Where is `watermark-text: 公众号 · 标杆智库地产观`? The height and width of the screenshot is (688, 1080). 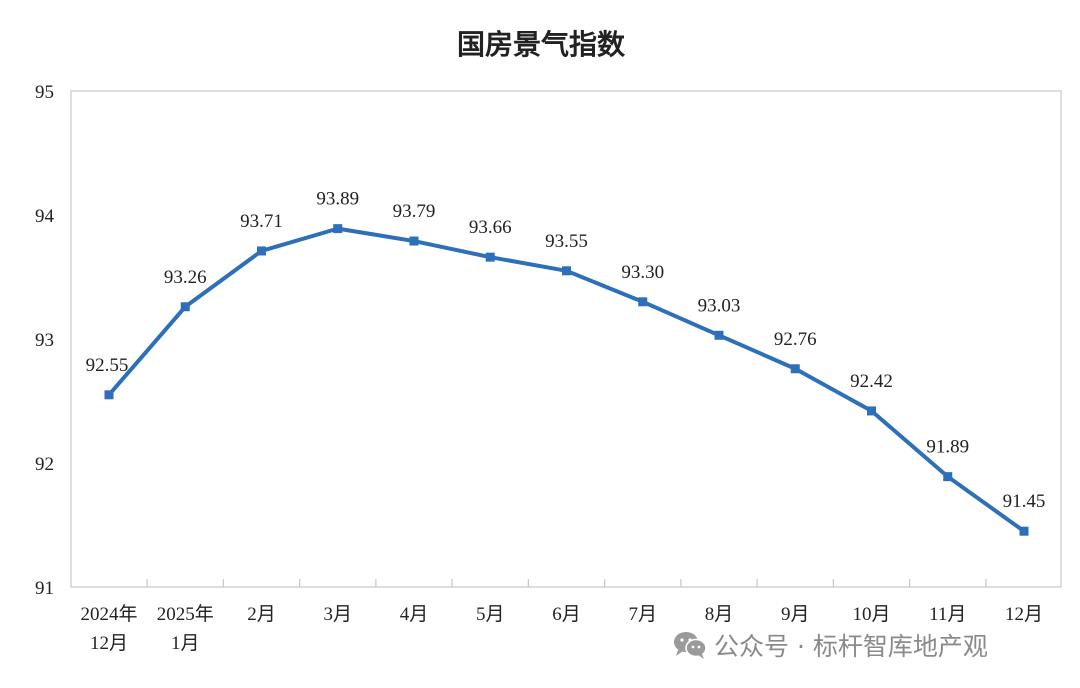 watermark-text: 公众号 · 标杆智库地产观 is located at coordinates (851, 646).